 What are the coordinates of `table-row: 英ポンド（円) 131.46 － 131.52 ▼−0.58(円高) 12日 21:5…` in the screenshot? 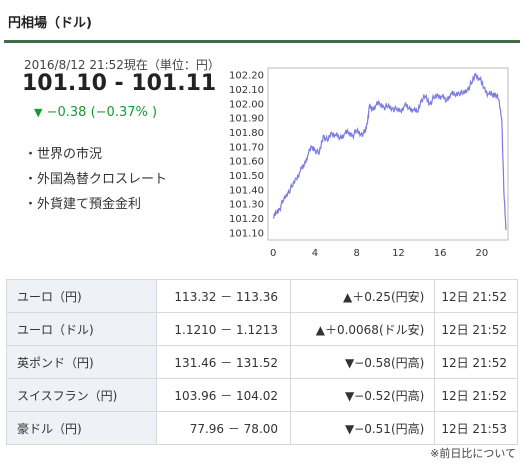 It's located at (262, 362).